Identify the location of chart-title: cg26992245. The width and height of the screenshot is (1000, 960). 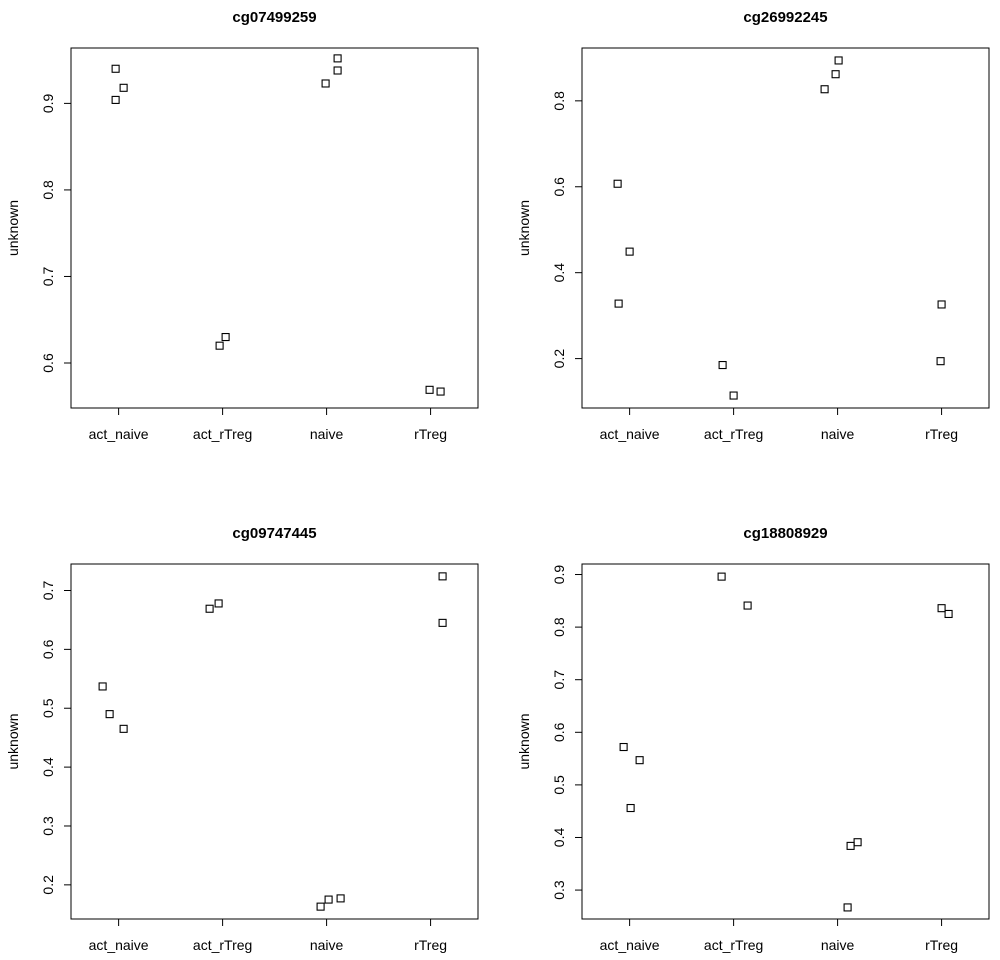
(785, 17).